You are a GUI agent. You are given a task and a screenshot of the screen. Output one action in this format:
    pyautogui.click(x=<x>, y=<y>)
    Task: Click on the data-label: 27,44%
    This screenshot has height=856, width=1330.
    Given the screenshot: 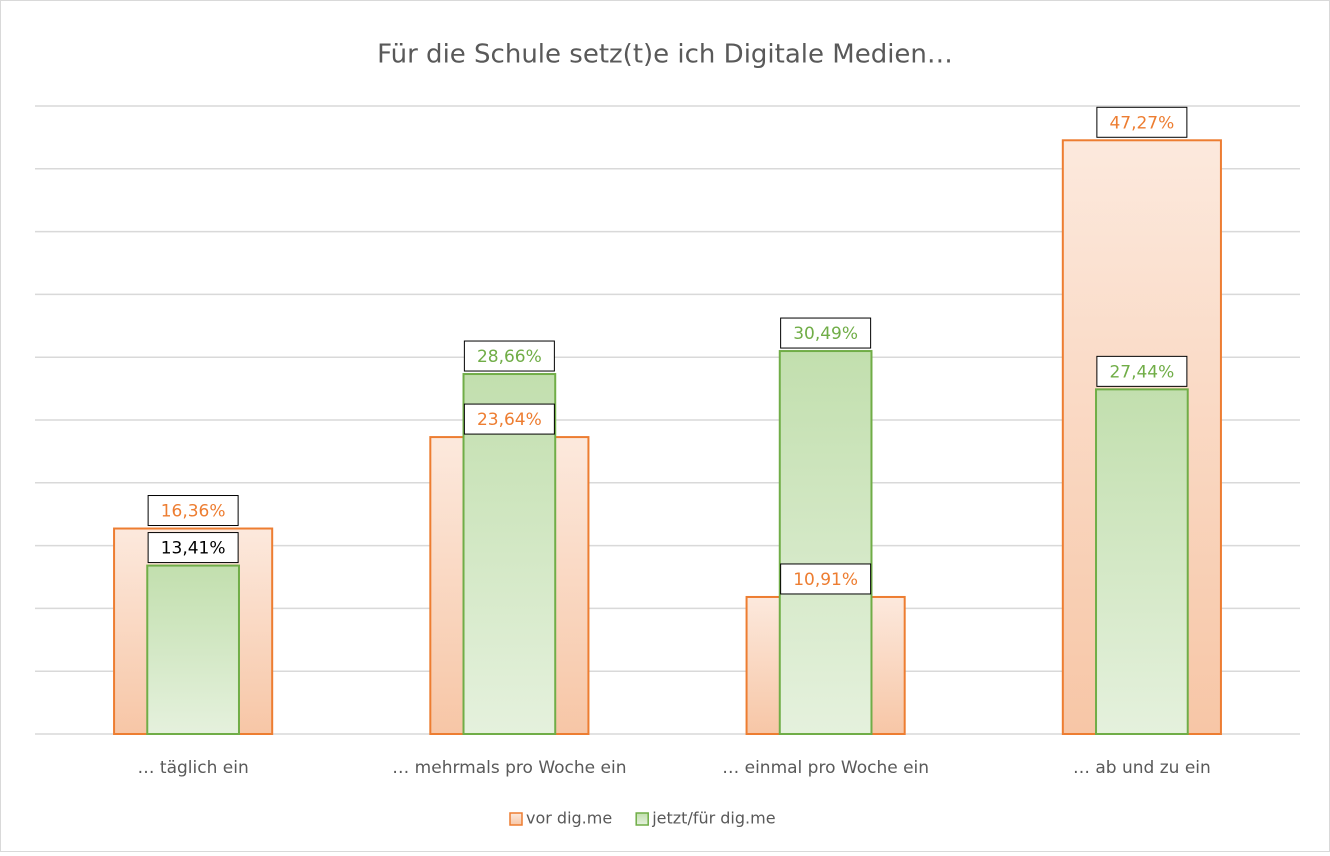 What is the action you would take?
    pyautogui.click(x=1141, y=372)
    